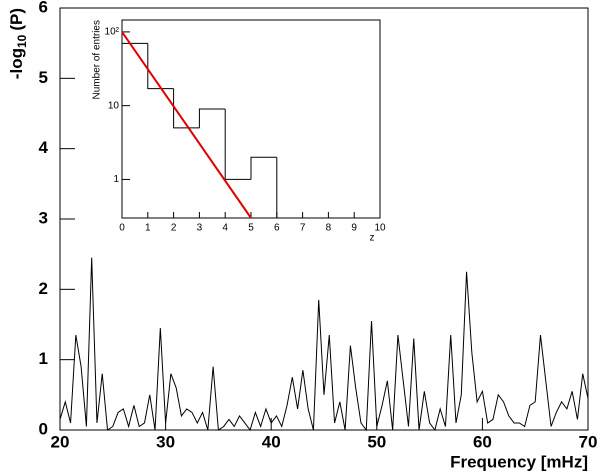 Image resolution: width=600 pixels, height=474 pixels. I want to click on inset-x-label: z, so click(372, 238).